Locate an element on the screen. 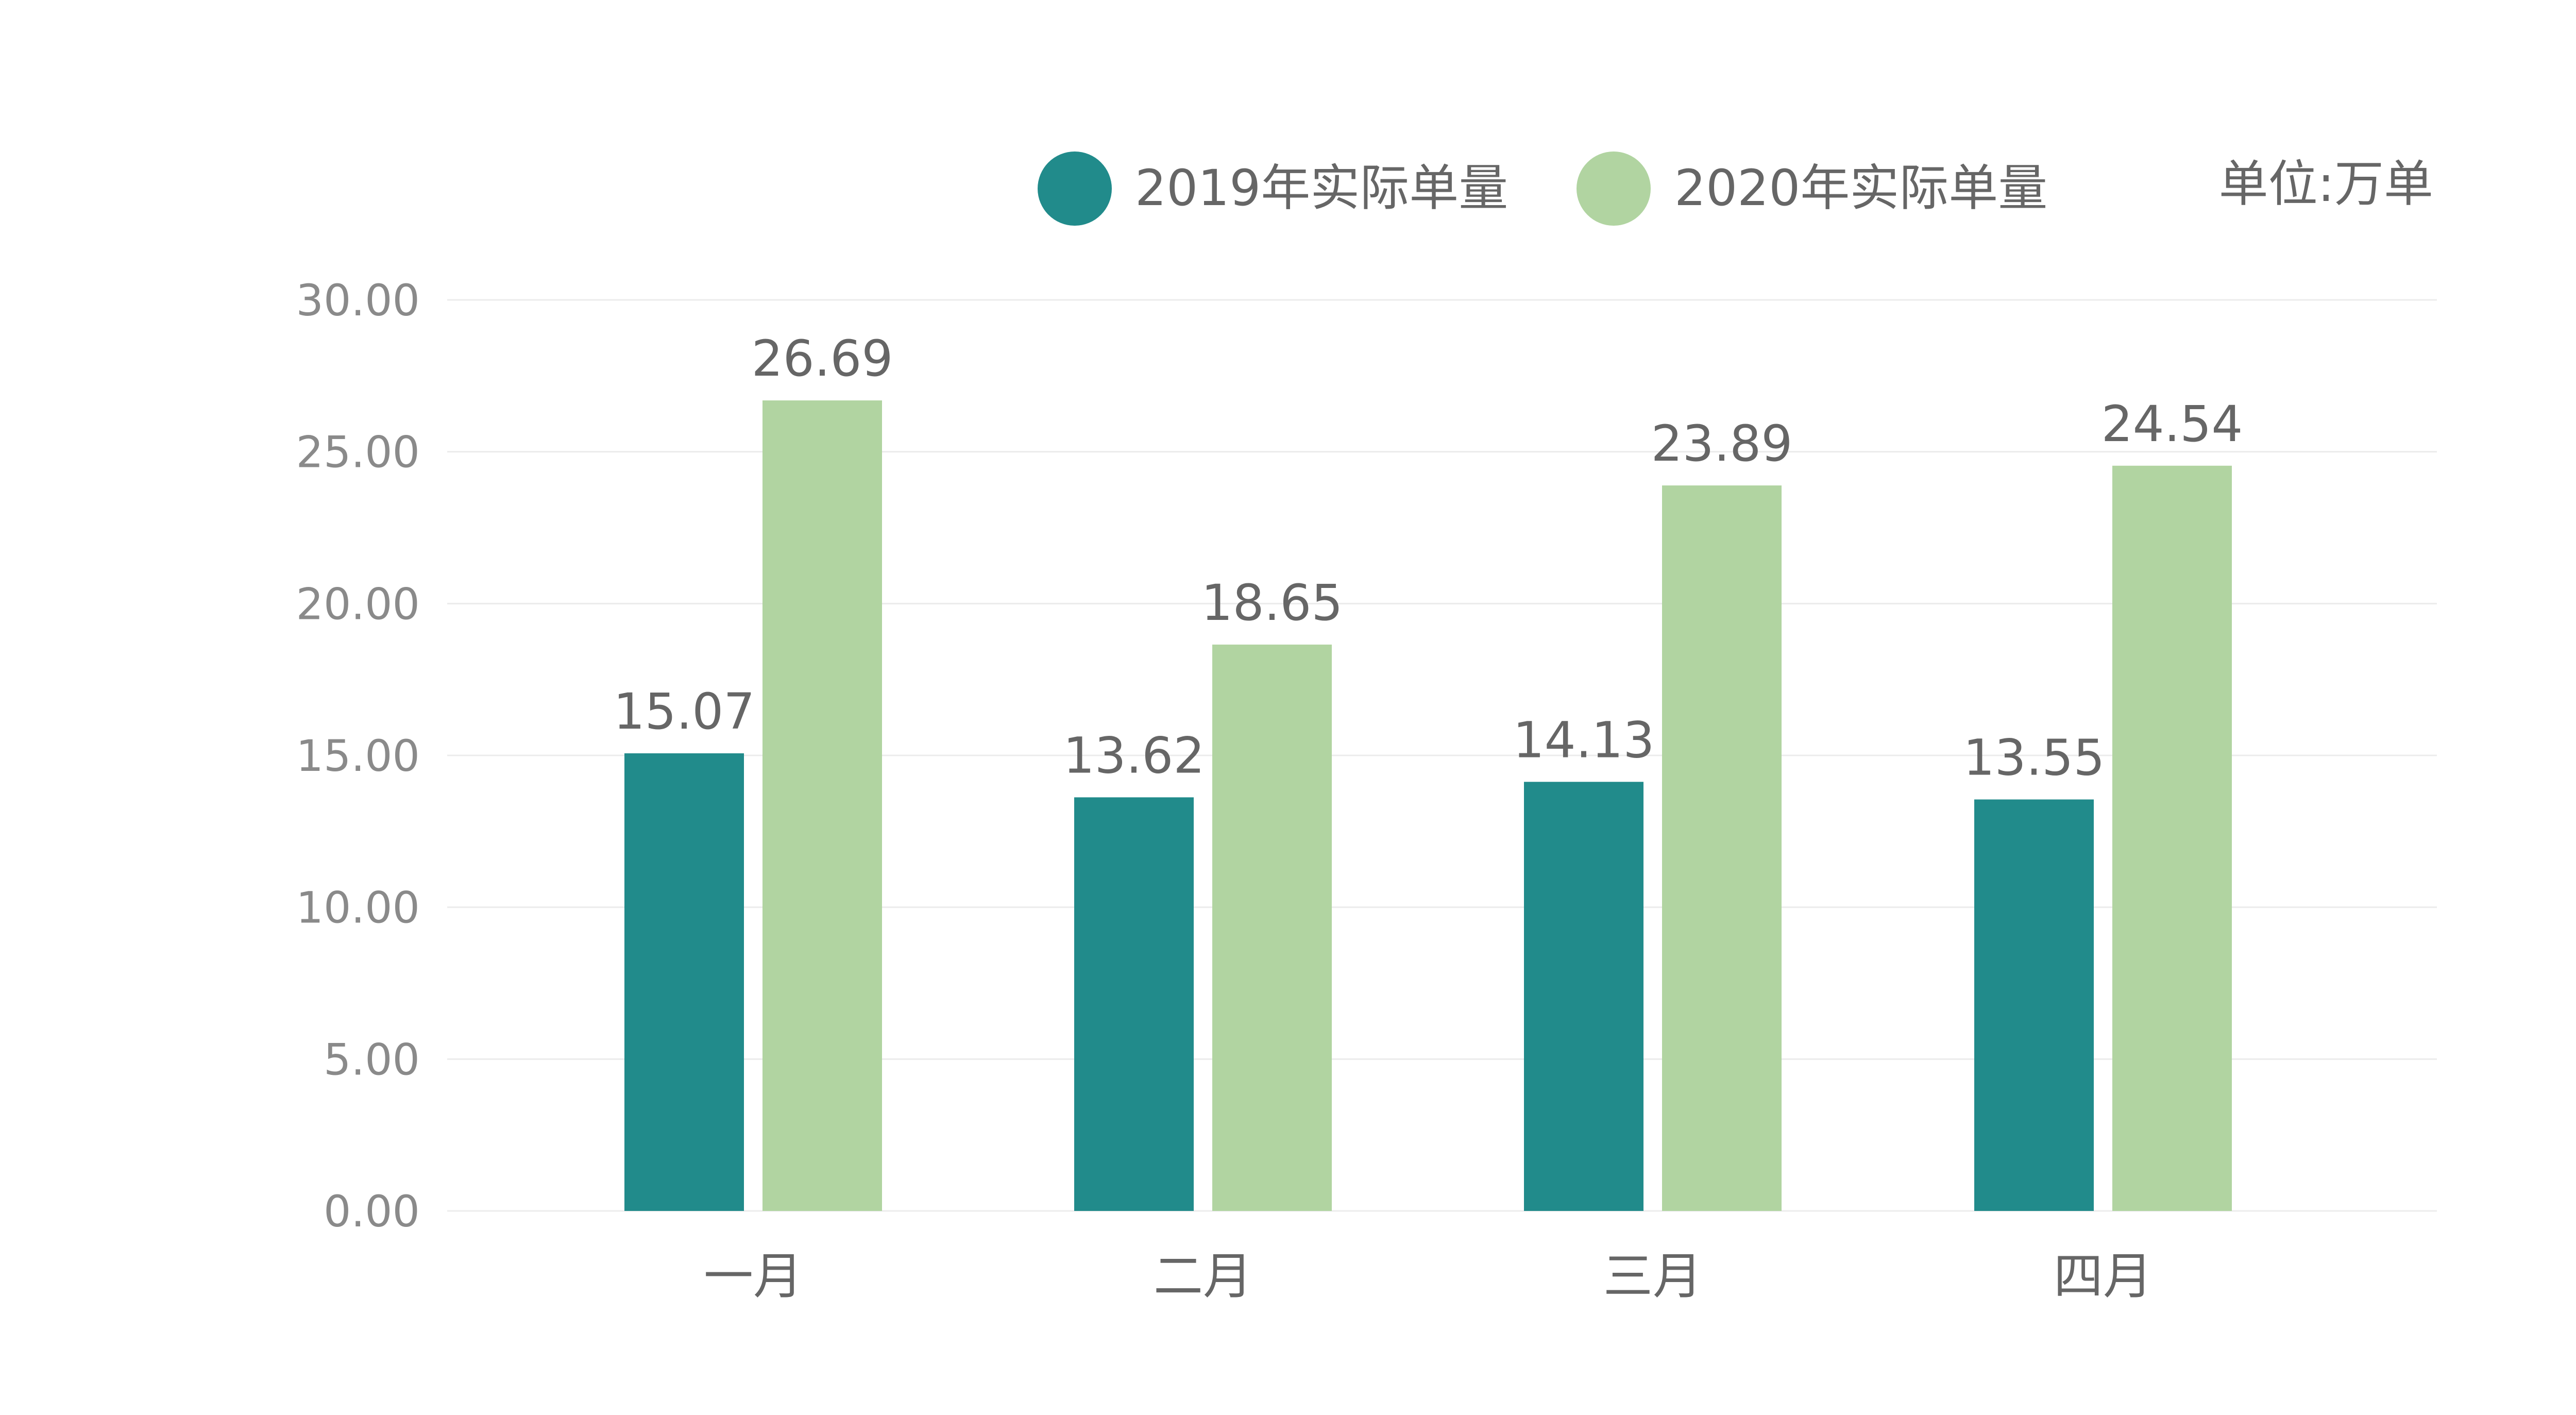  data-label: 18.65 is located at coordinates (1272, 603).